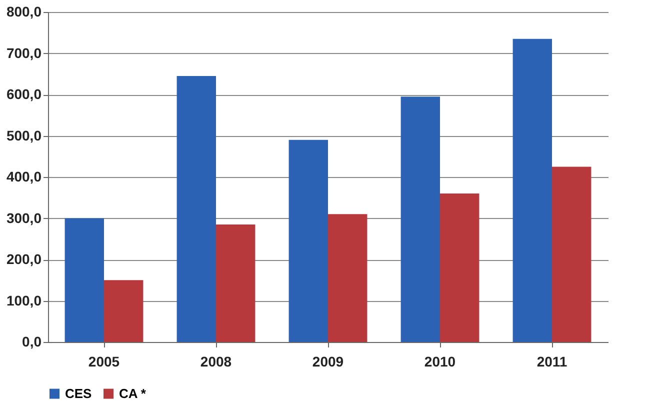 The width and height of the screenshot is (664, 416). I want to click on y-tick-label: 500,0, so click(24, 135).